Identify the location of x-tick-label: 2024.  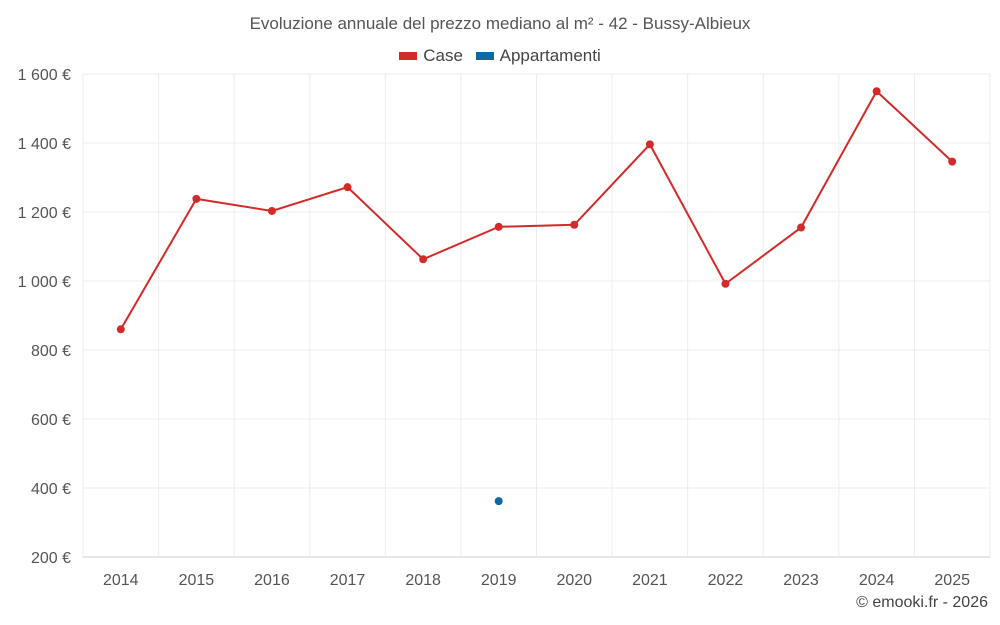
(877, 580).